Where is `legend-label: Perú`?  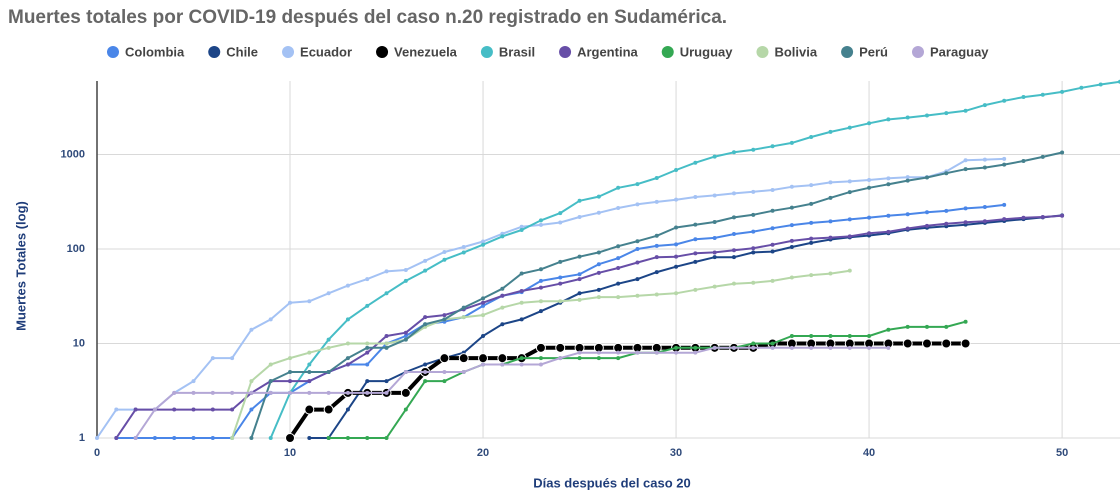 legend-label: Perú is located at coordinates (873, 51).